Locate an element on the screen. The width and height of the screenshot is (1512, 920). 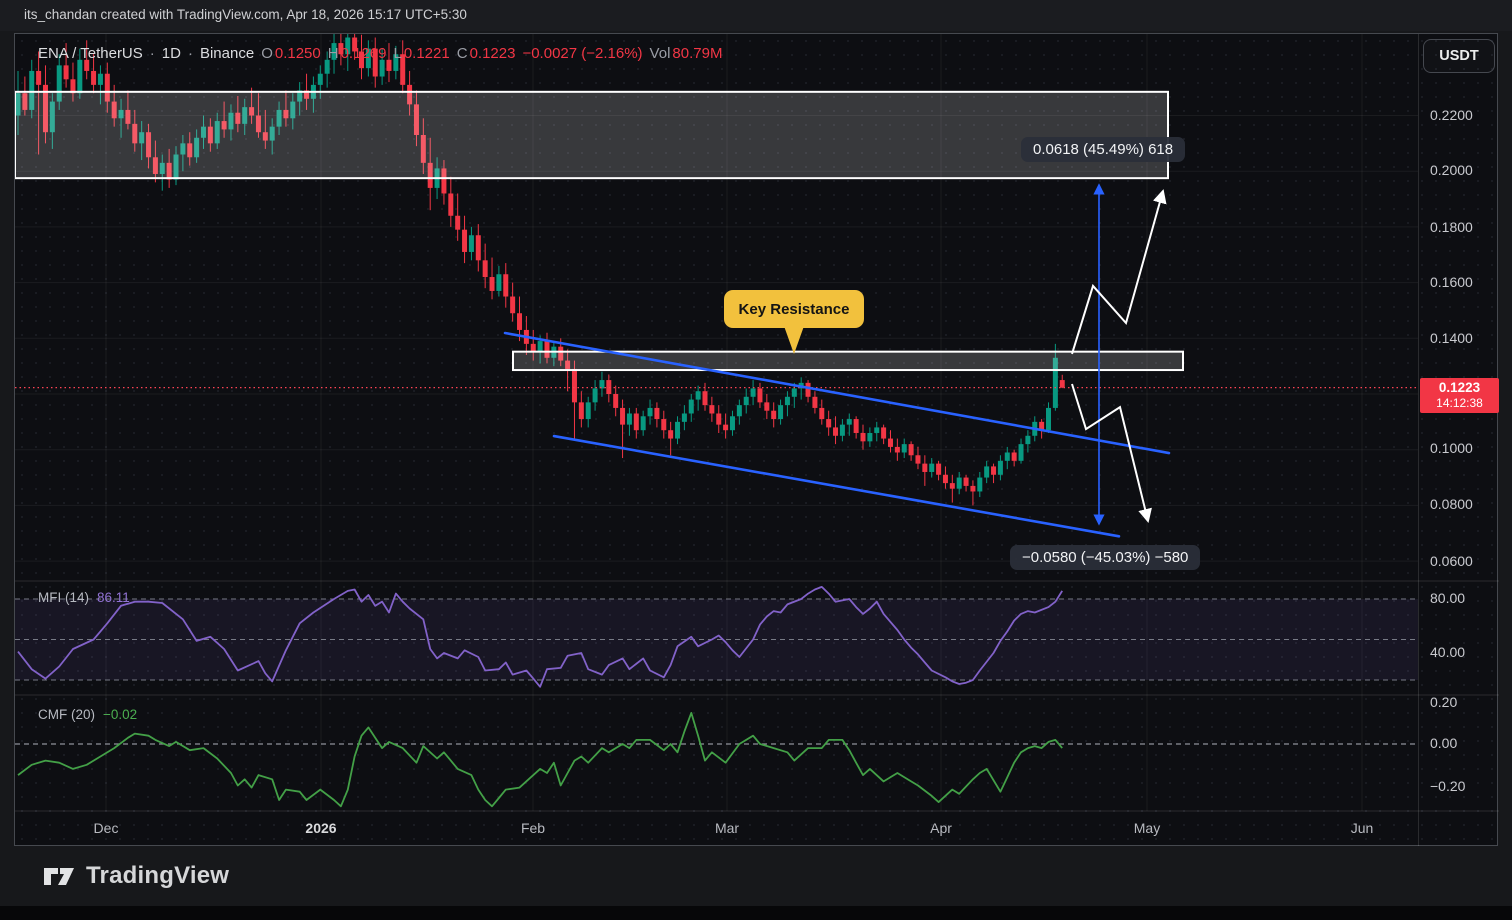
ohlc-close: C 0.1223 is located at coordinates (486, 53).